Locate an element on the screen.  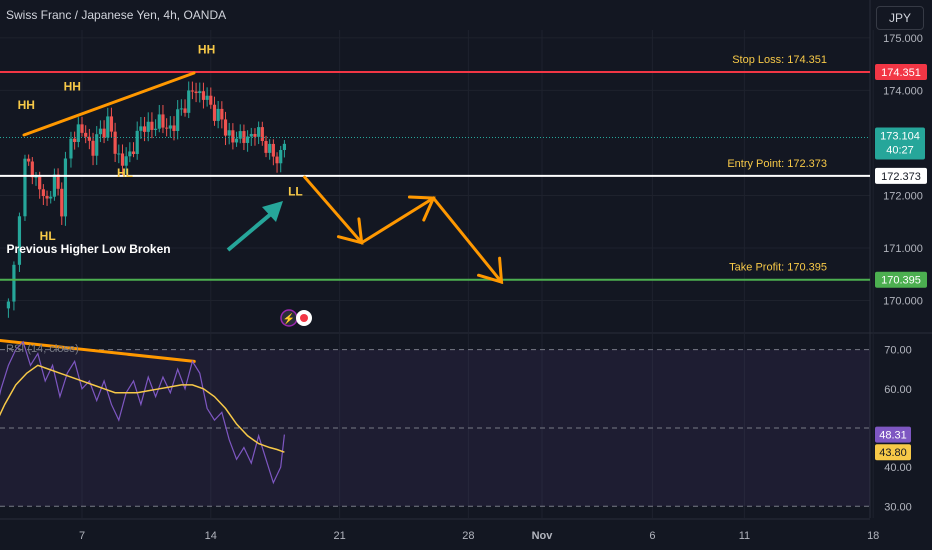
time-tick-label: 28 is located at coordinates (468, 536).